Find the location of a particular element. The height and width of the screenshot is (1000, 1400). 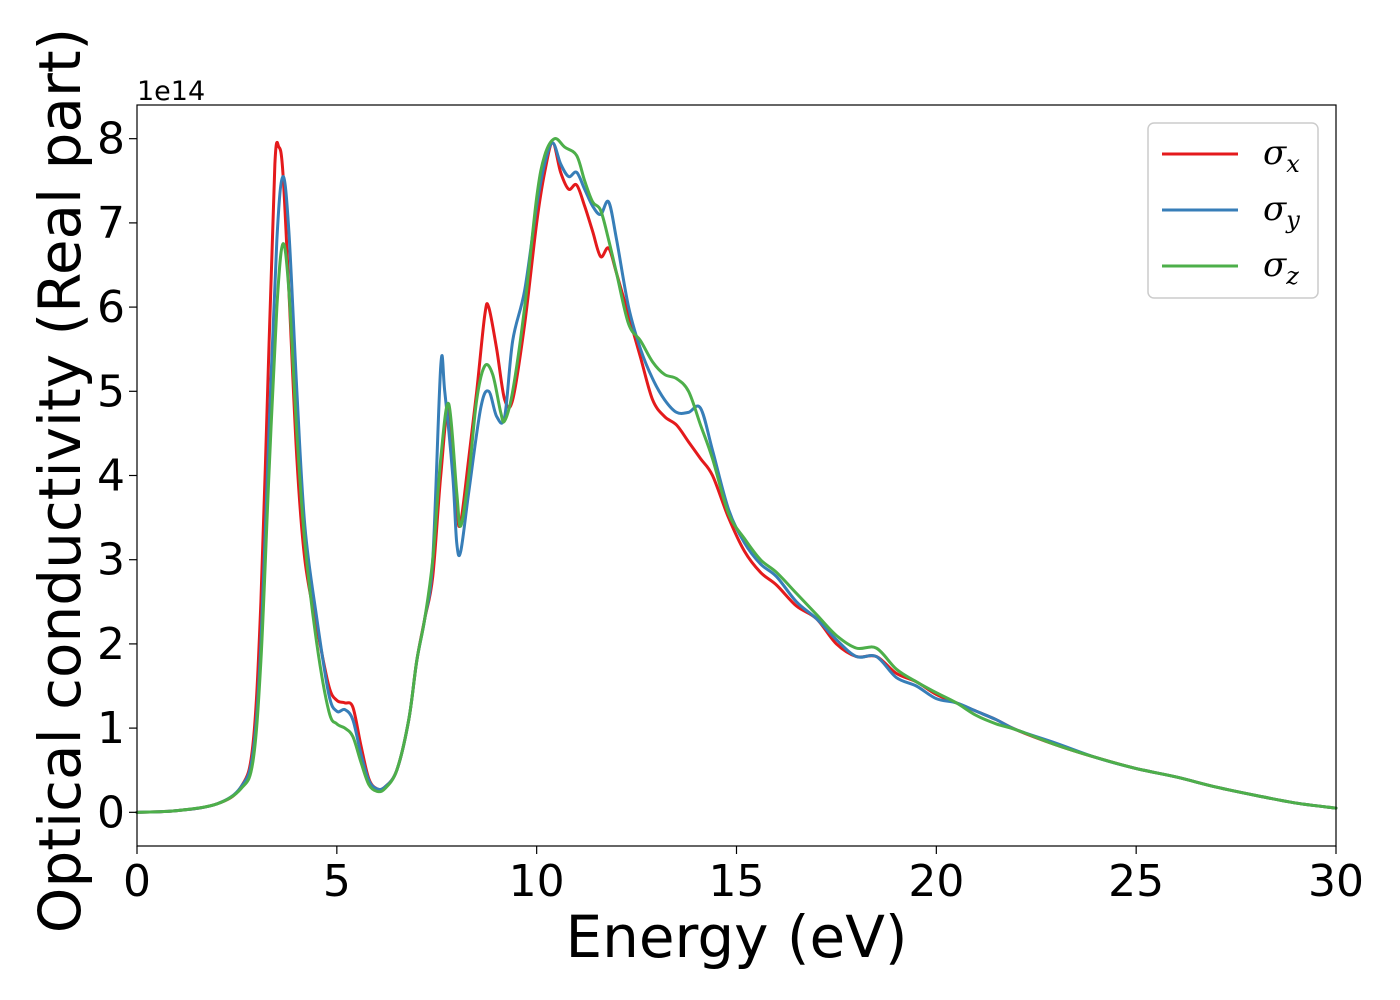

y-tick-label: 5 is located at coordinates (111, 391).